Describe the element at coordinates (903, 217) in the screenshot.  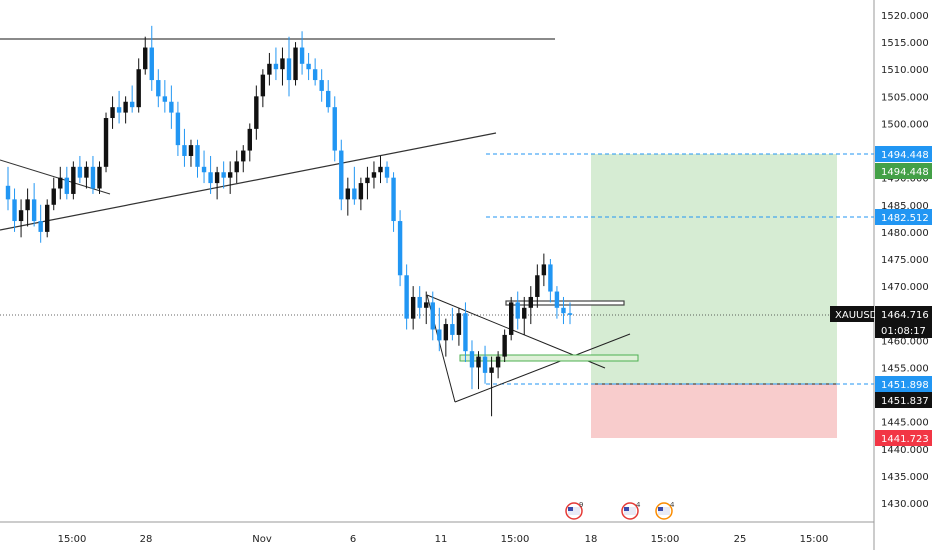
I see `badge-1482-blue: 1482.512` at that location.